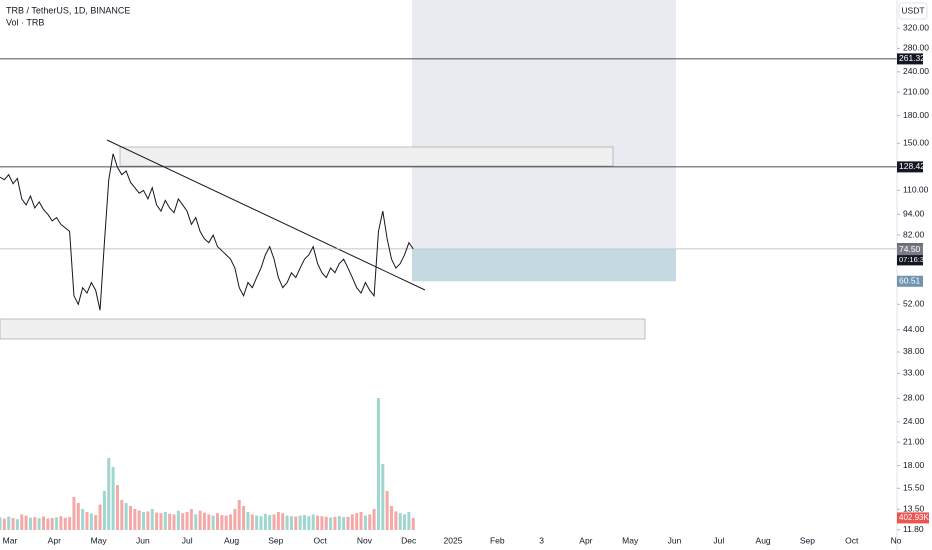 The width and height of the screenshot is (932, 550). What do you see at coordinates (365, 540) in the screenshot?
I see `x-tick-label: Nov` at bounding box center [365, 540].